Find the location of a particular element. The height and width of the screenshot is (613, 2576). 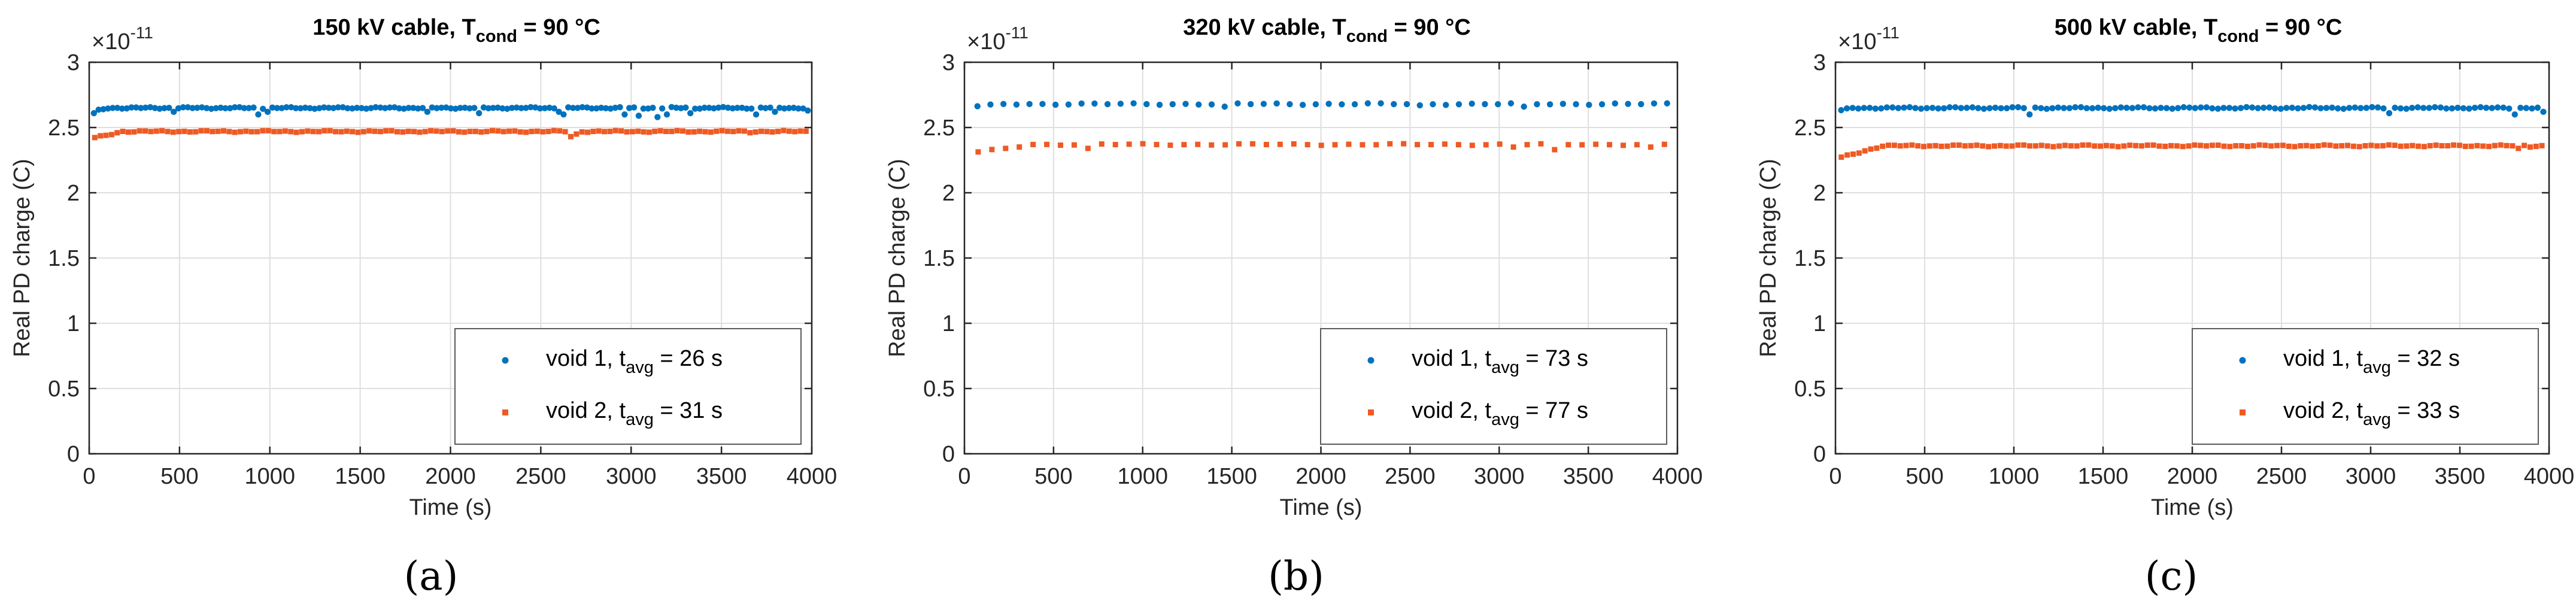

x-tick-label: 3500 is located at coordinates (721, 476).